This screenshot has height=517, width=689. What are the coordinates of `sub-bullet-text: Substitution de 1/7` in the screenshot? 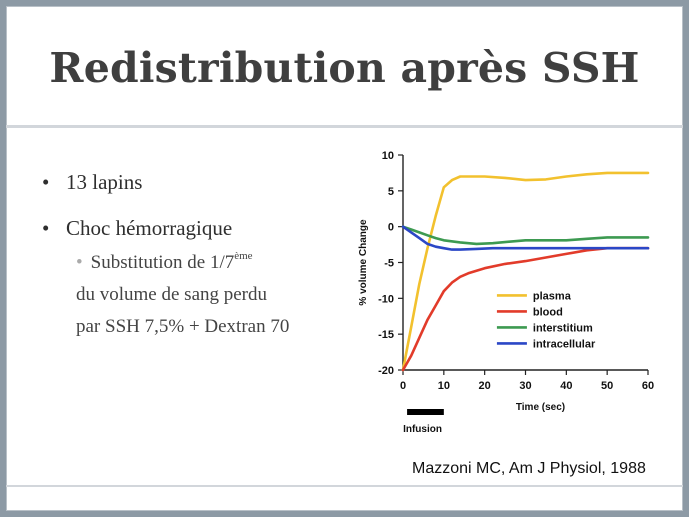 It's located at (162, 262).